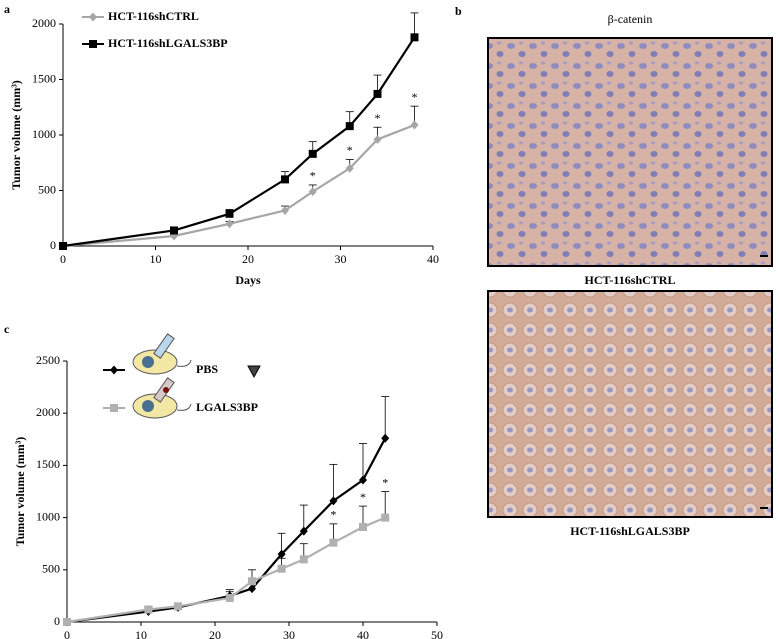 The image size is (780, 639). What do you see at coordinates (254, 372) in the screenshot?
I see `treatment-arrow` at bounding box center [254, 372].